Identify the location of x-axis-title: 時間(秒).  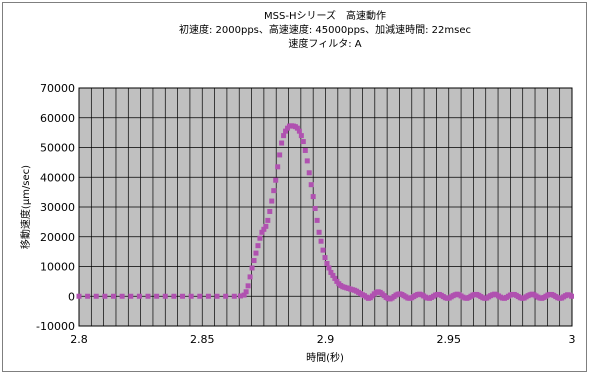
(325, 357).